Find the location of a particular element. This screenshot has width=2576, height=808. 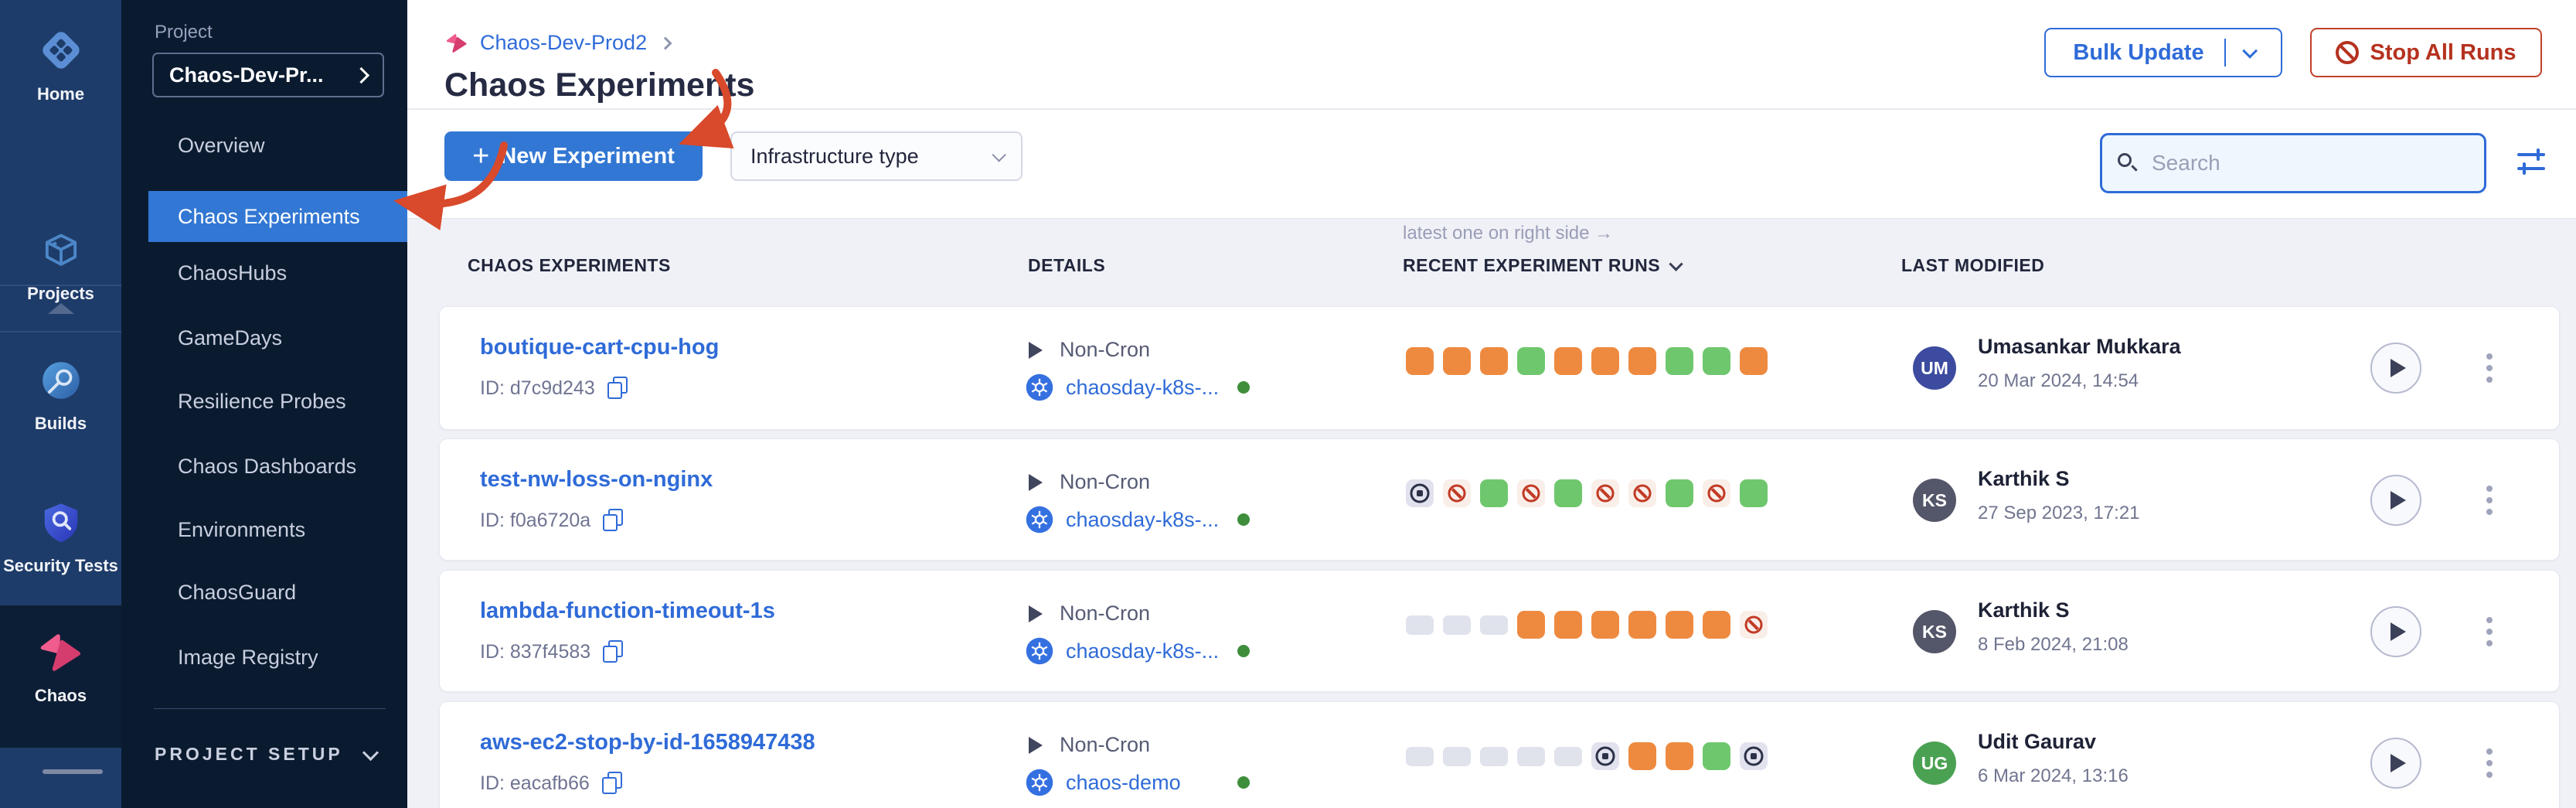

filter-icon is located at coordinates (2531, 162).